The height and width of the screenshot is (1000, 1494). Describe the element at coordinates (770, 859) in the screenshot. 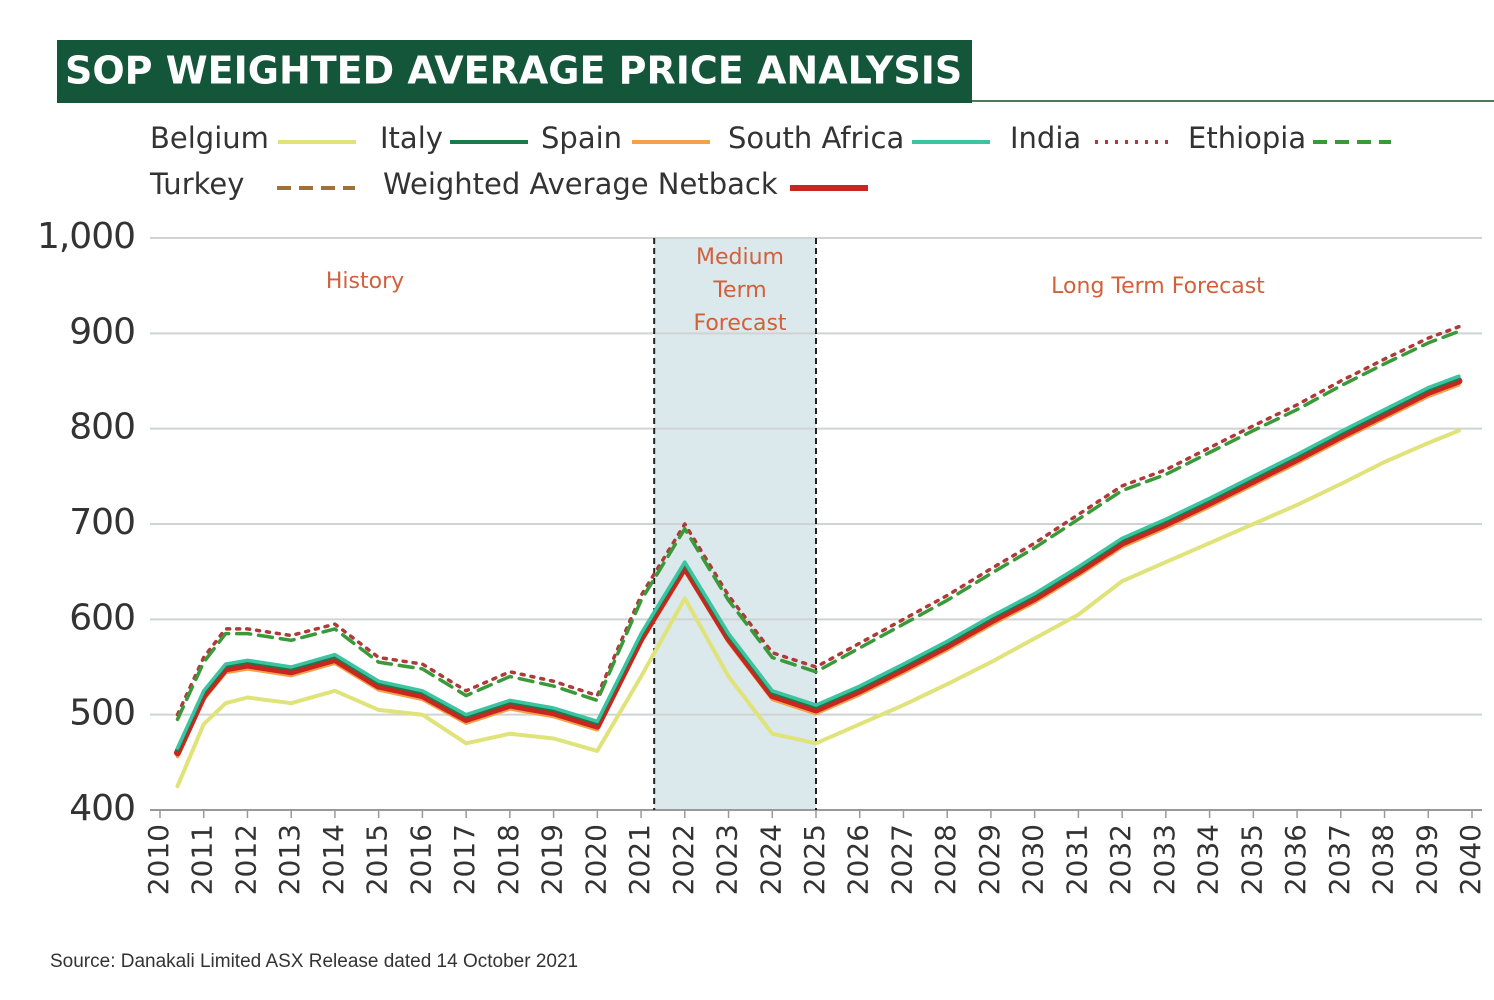

I see `x-tick-label: 2024` at that location.